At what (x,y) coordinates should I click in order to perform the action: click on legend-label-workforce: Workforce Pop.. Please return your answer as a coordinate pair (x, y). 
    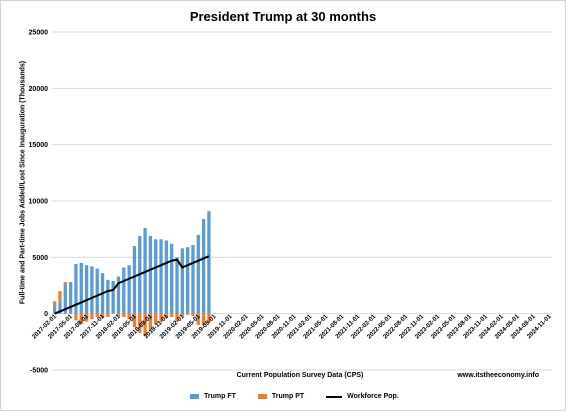
    Looking at the image, I should click on (373, 396).